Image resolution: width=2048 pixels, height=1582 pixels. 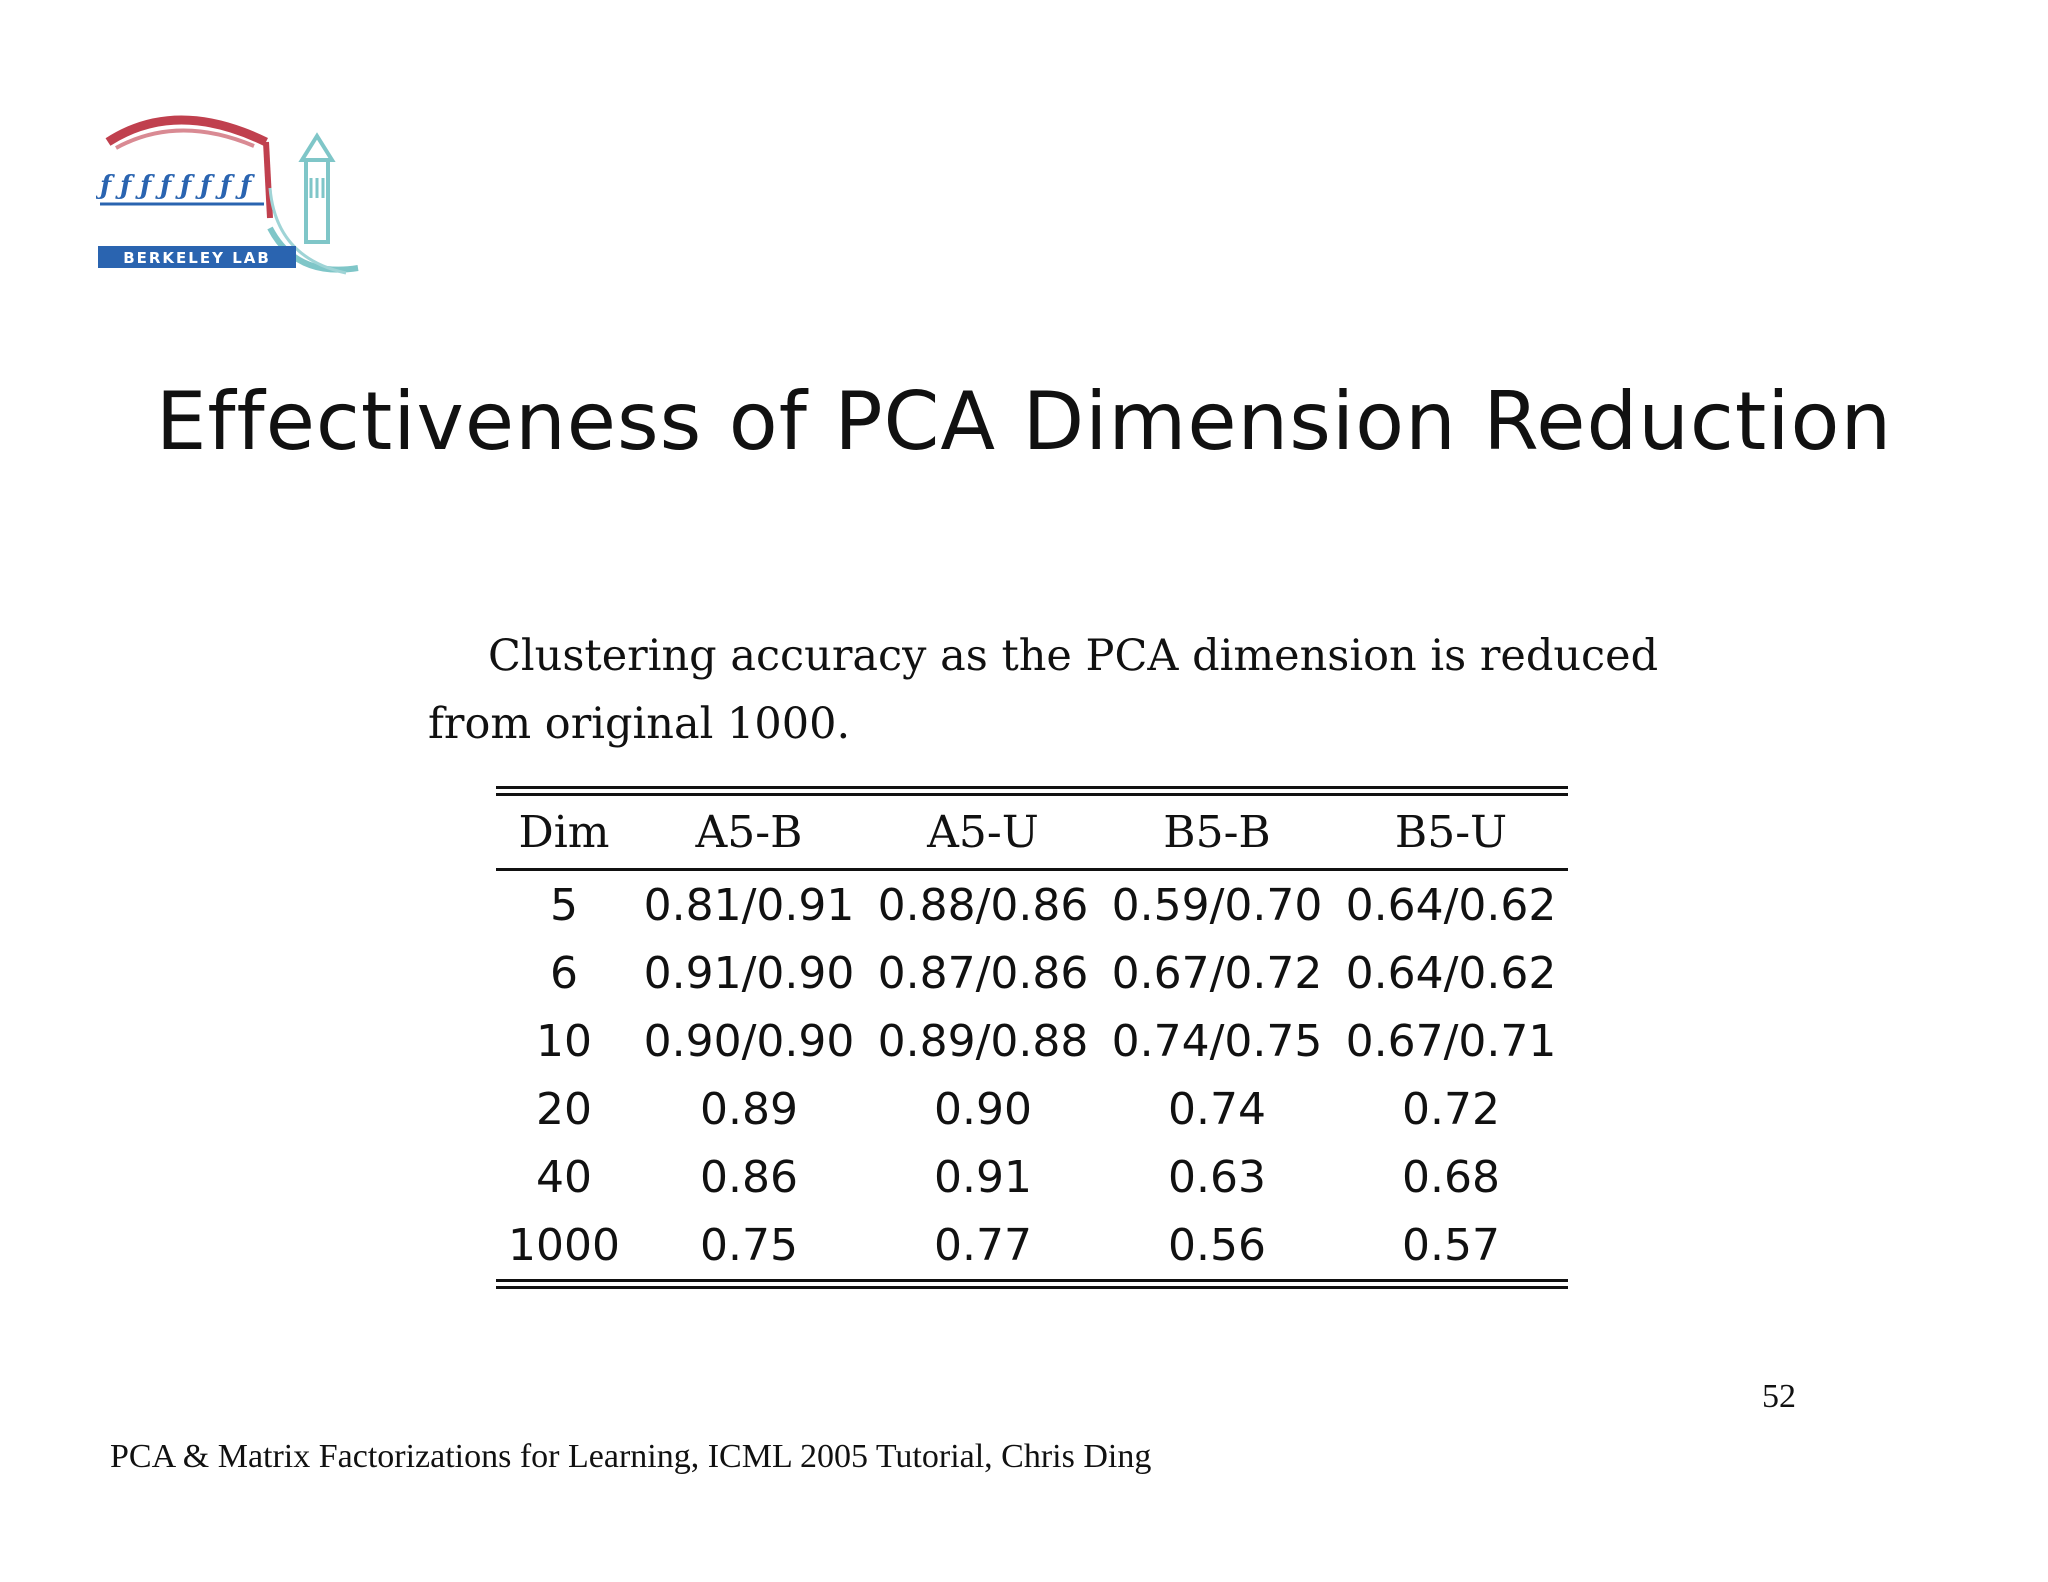 What do you see at coordinates (1779, 1396) in the screenshot?
I see `page-number: 52` at bounding box center [1779, 1396].